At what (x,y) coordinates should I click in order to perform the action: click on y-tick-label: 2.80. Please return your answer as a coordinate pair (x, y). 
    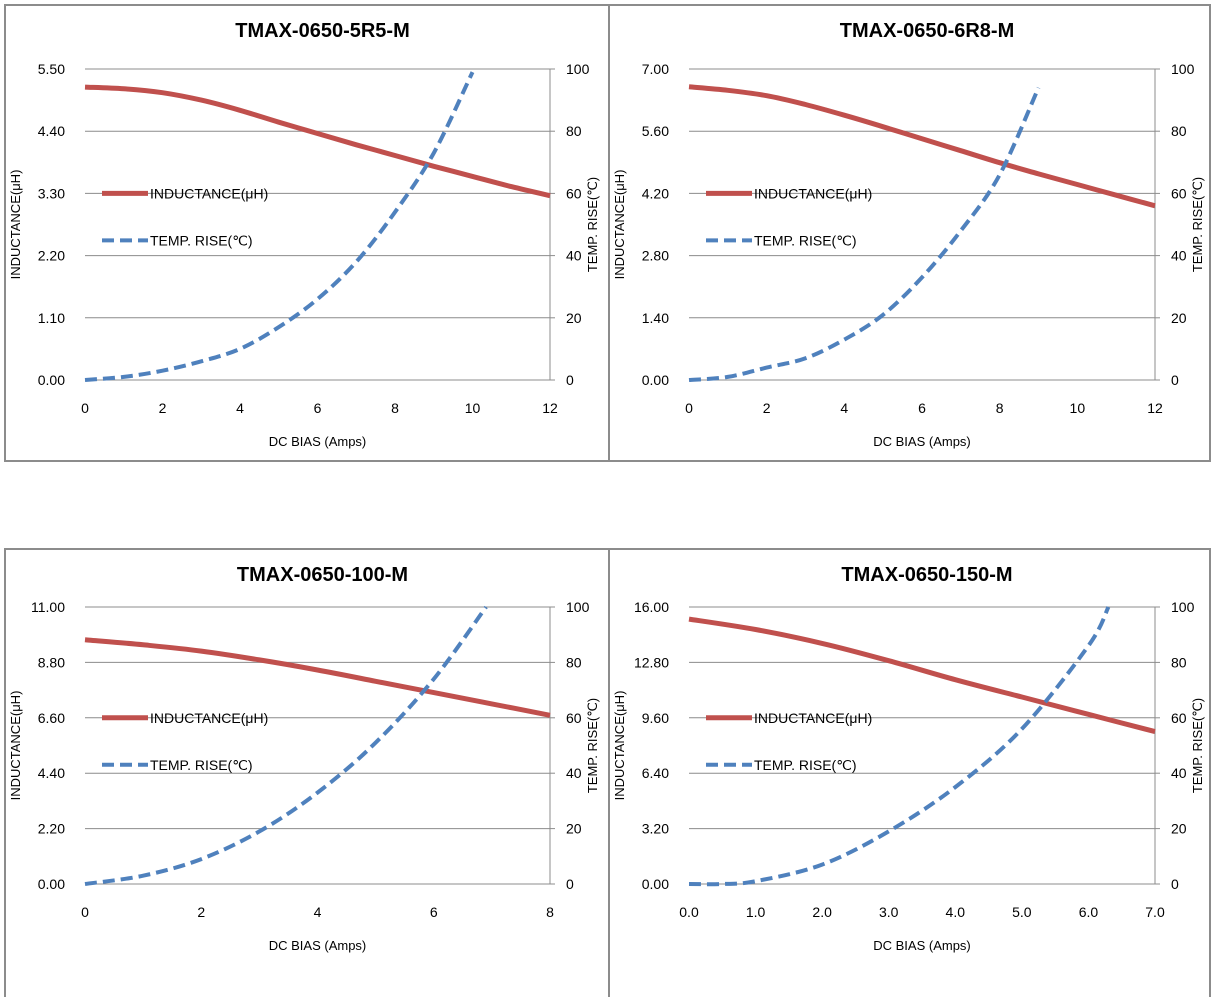
    Looking at the image, I should click on (655, 256).